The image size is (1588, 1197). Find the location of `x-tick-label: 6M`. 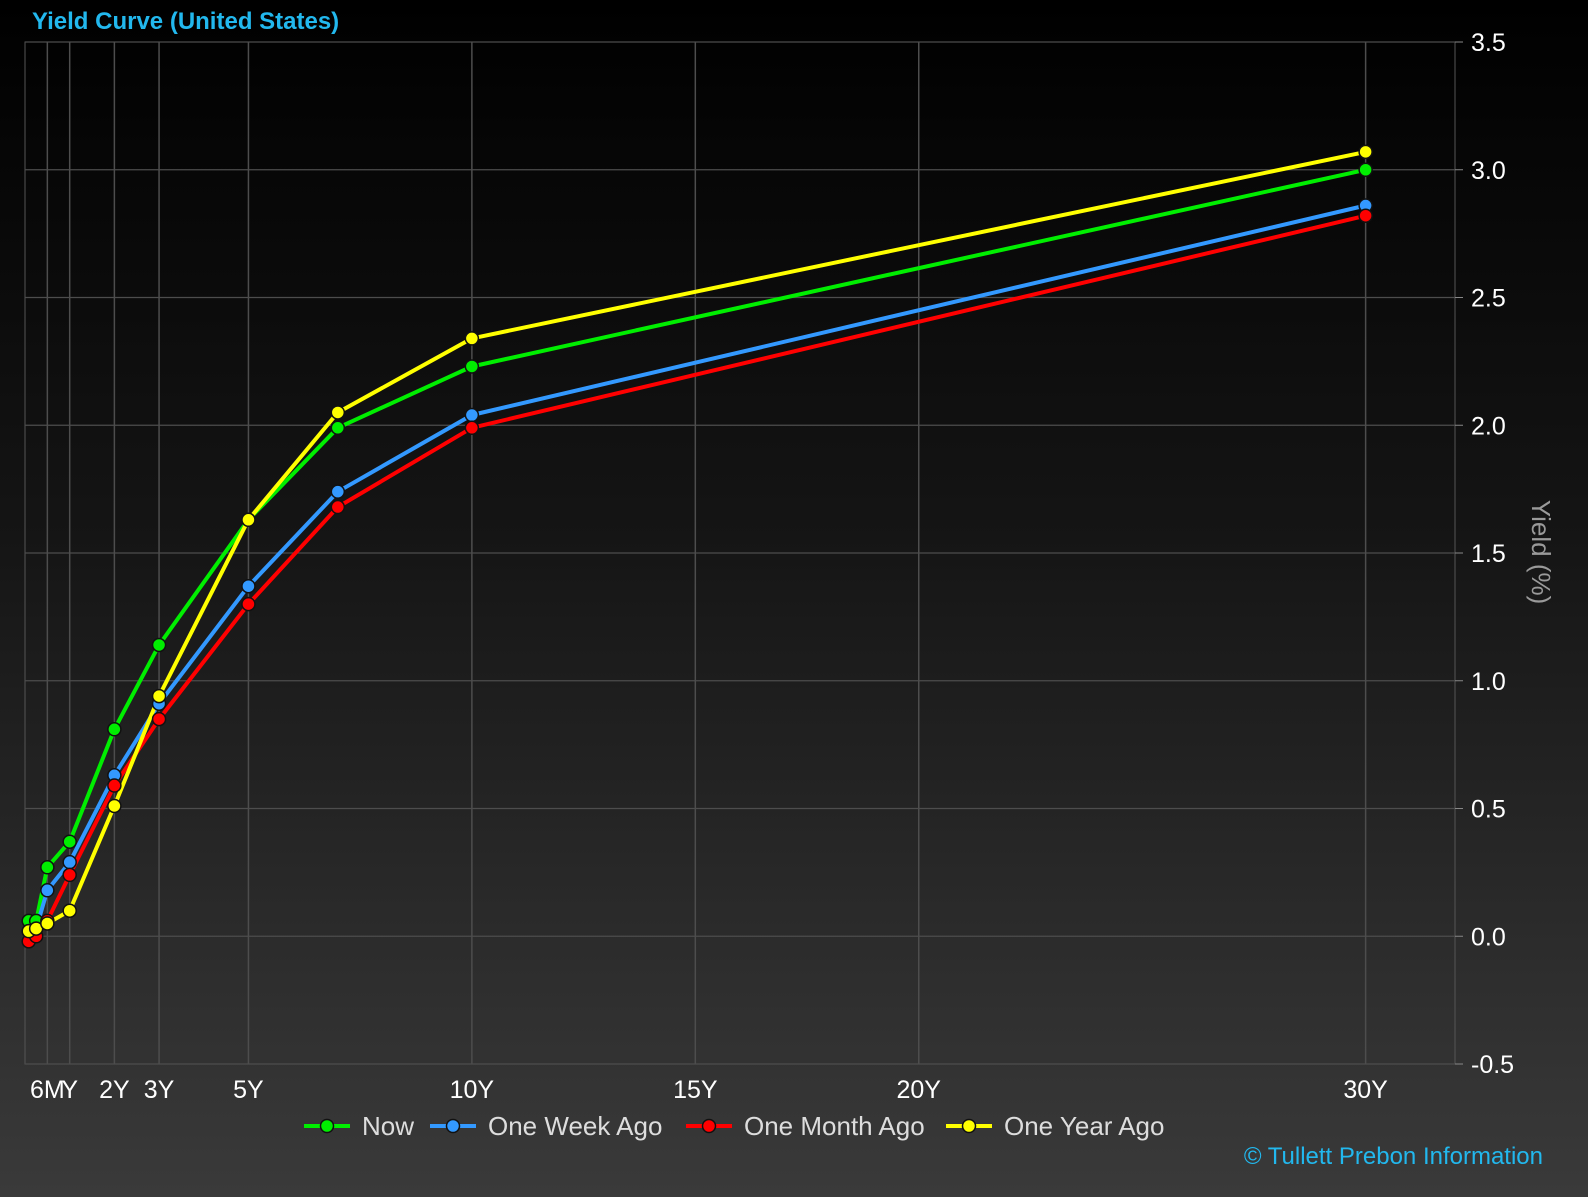

x-tick-label: 6M is located at coordinates (47, 1090).